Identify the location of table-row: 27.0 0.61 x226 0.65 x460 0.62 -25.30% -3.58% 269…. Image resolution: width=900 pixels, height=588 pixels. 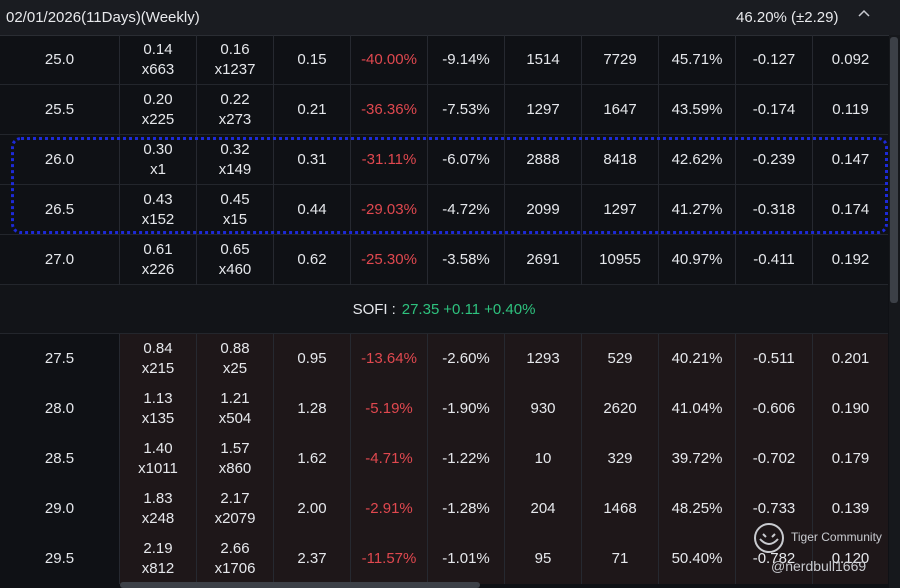
(444, 260).